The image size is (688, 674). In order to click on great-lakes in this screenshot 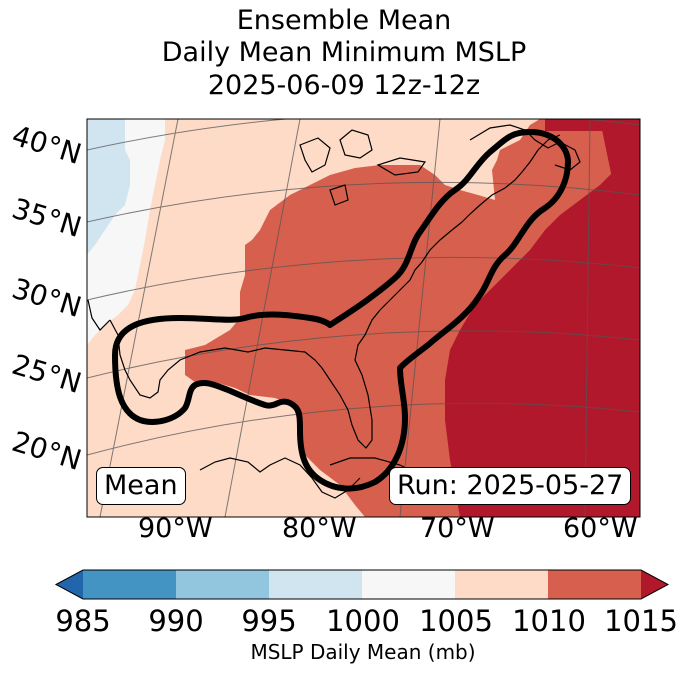, I will do `click(363, 167)`.